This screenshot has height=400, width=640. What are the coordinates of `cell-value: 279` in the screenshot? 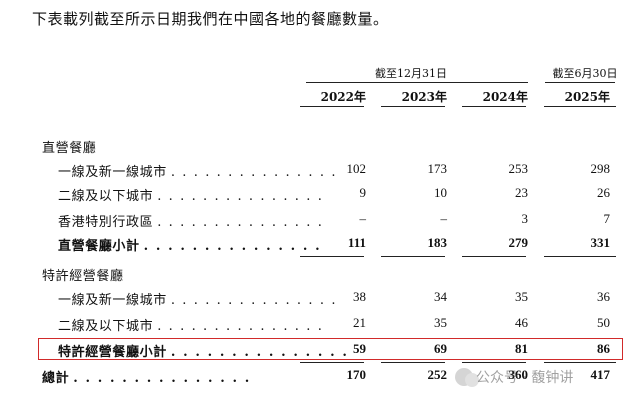 It's located at (518, 242).